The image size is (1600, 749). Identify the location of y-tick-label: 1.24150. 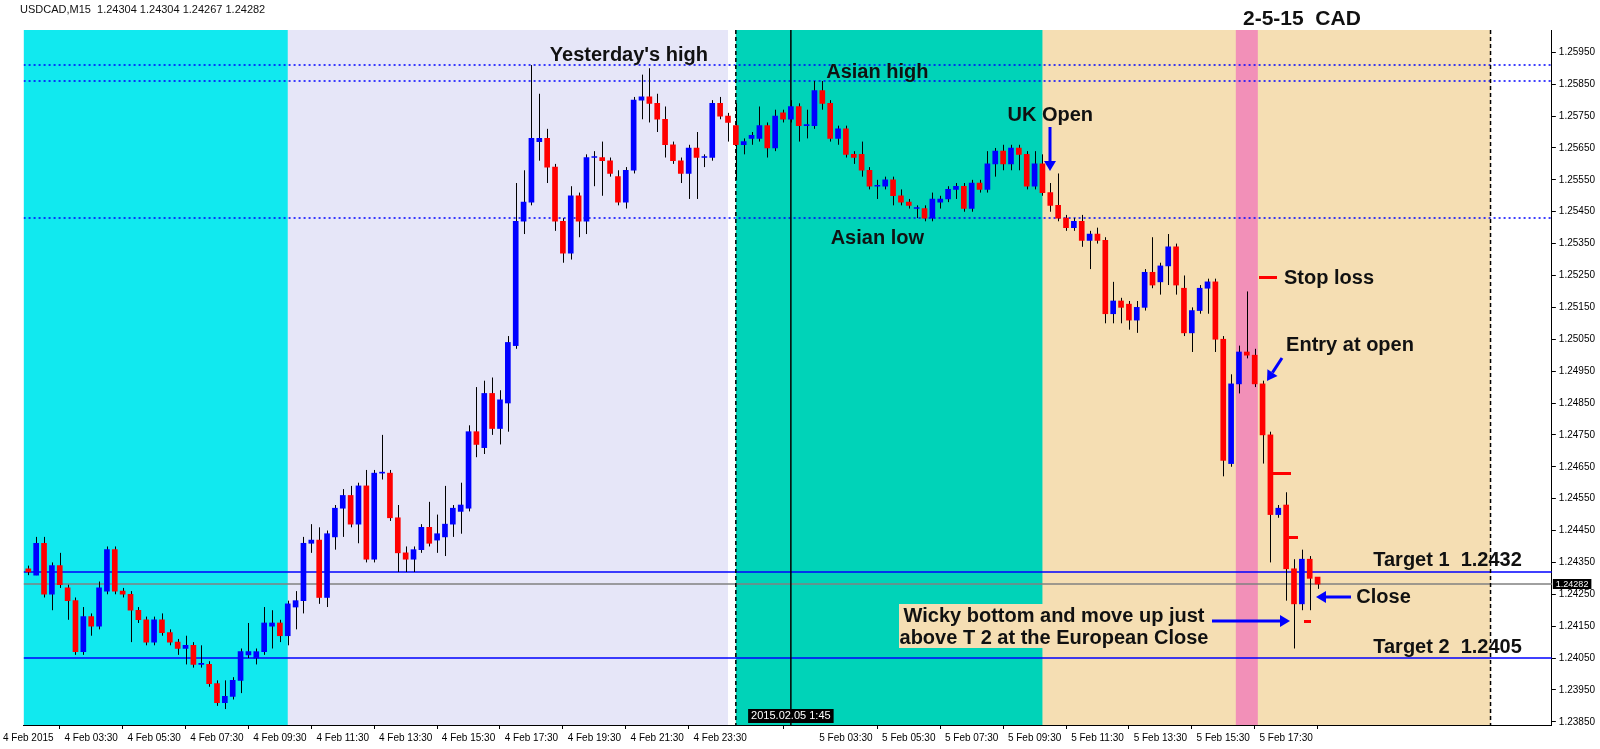
(1577, 625).